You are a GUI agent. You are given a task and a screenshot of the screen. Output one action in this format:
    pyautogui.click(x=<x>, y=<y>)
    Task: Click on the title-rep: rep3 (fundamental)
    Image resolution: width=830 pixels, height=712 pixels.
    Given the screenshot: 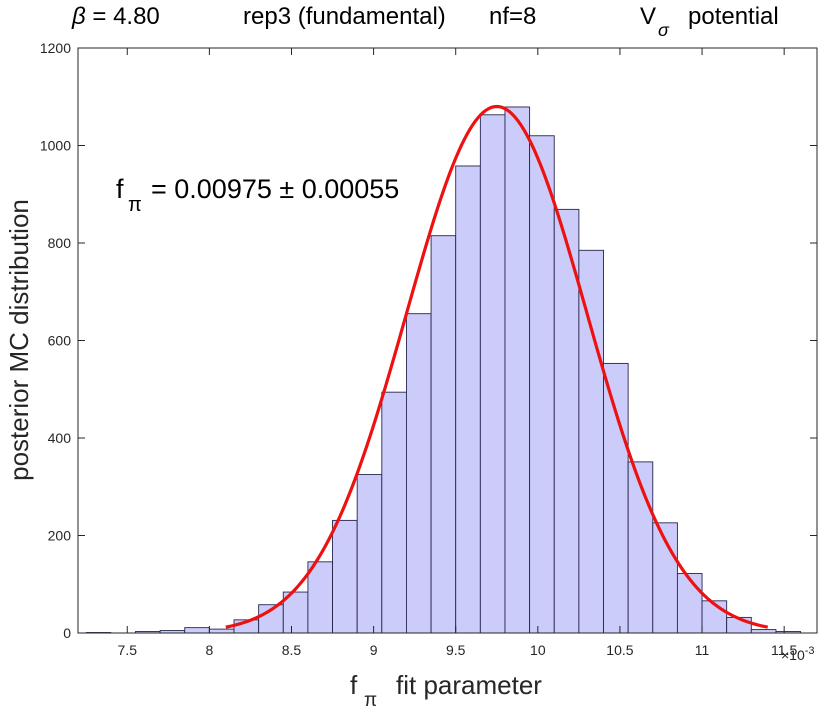 What is the action you would take?
    pyautogui.click(x=344, y=16)
    